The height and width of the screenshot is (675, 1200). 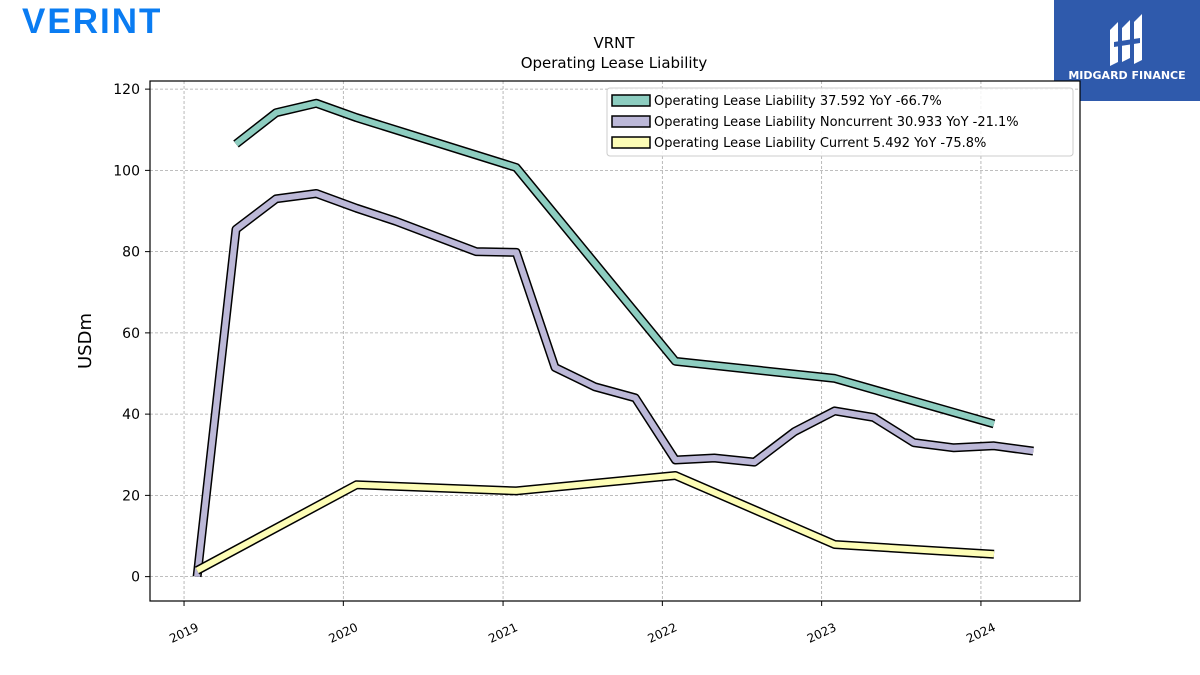 I want to click on chart-subtitle: Operating Lease Liability, so click(x=614, y=63).